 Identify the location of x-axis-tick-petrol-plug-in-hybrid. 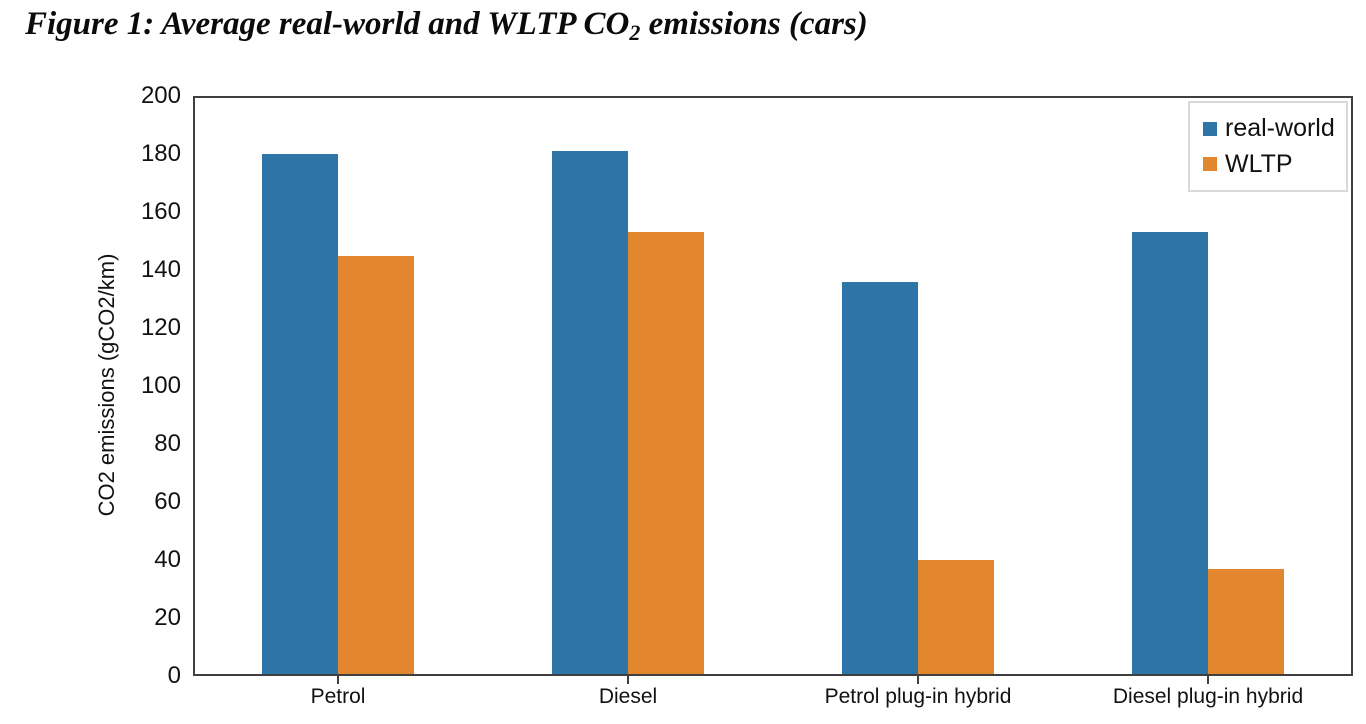
(918, 680).